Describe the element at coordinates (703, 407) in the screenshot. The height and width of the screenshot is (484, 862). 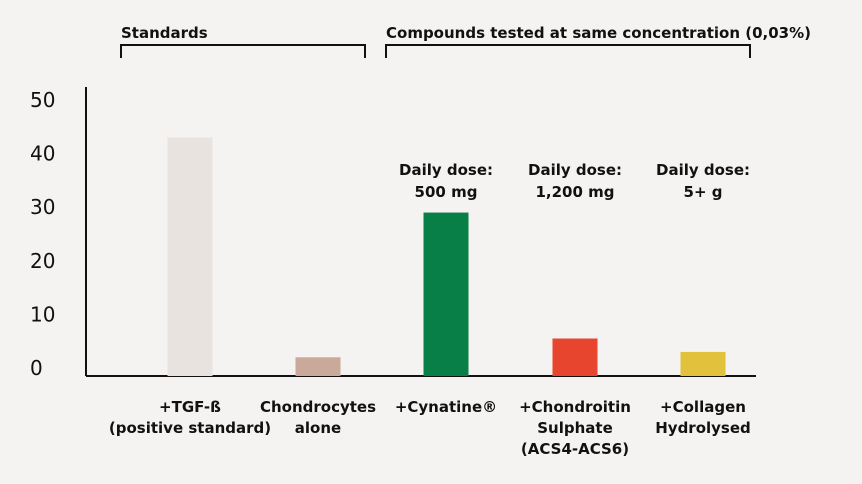
I see `category-label: +Collagen` at that location.